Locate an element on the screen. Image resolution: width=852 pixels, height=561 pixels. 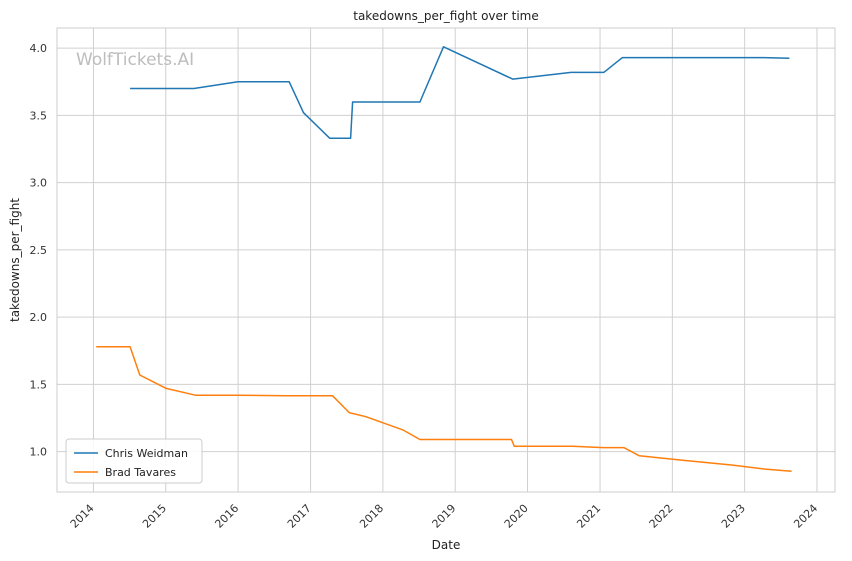
x-tick-label: 2021 is located at coordinates (588, 516).